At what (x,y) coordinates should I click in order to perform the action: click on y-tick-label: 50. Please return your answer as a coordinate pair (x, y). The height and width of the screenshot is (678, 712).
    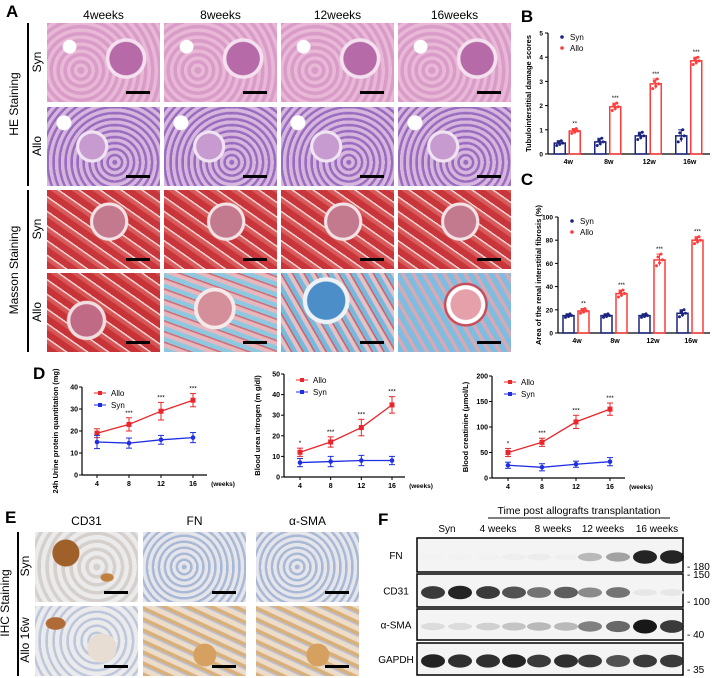
    Looking at the image, I should click on (484, 453).